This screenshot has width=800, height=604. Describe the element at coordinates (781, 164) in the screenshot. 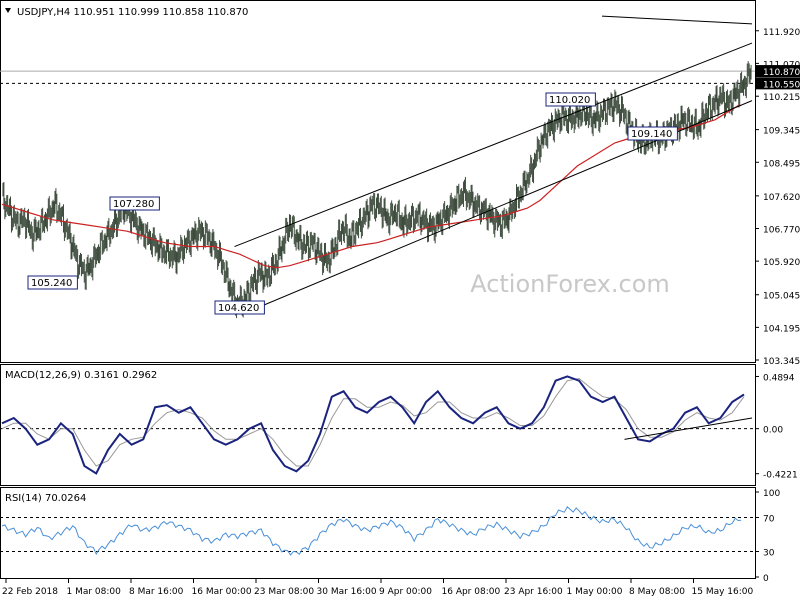

I see `price-y-tick-label: 108.495` at that location.